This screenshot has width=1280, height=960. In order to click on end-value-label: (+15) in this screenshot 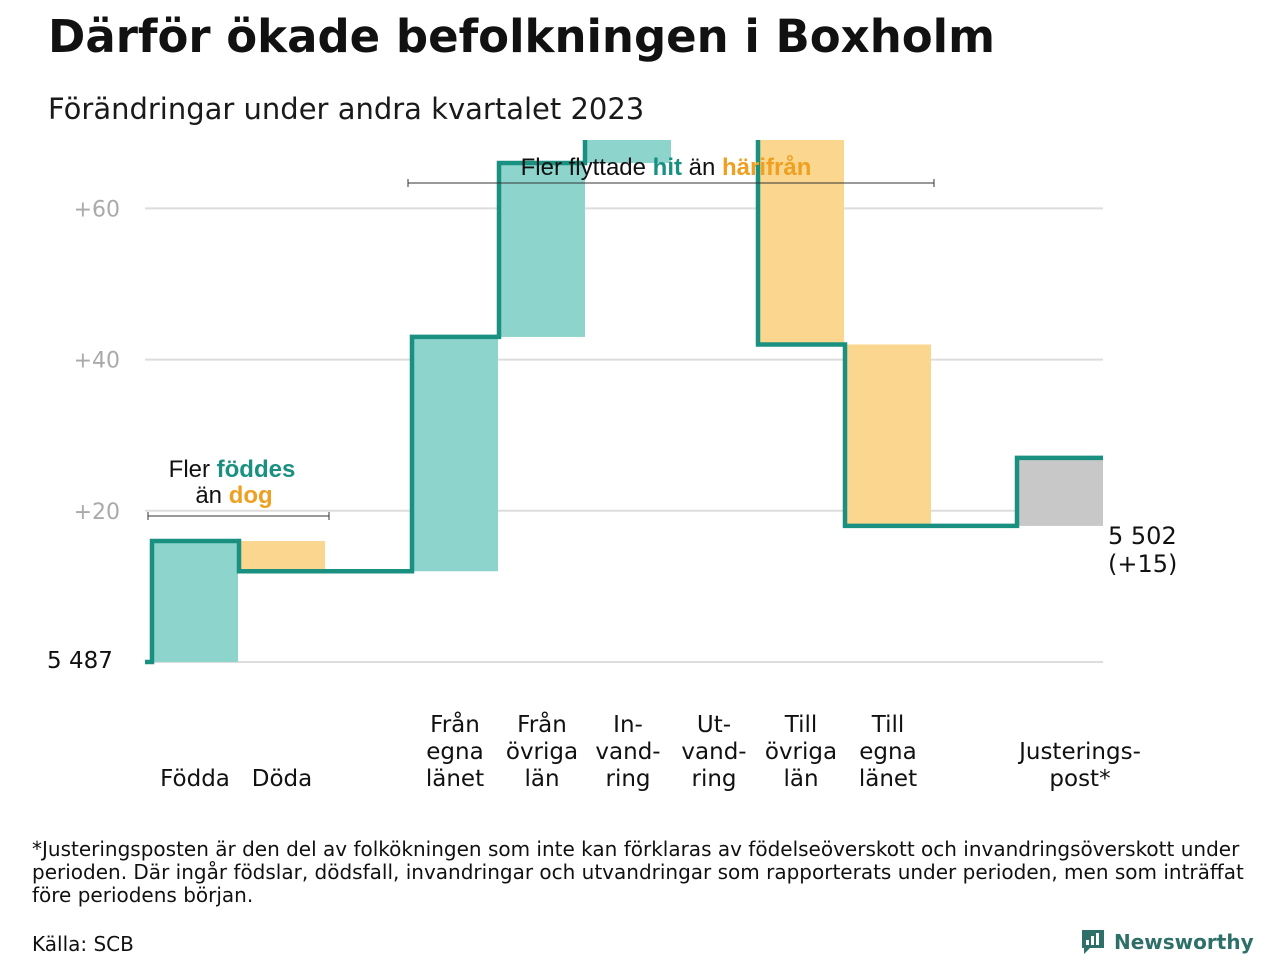, I will do `click(1142, 564)`.